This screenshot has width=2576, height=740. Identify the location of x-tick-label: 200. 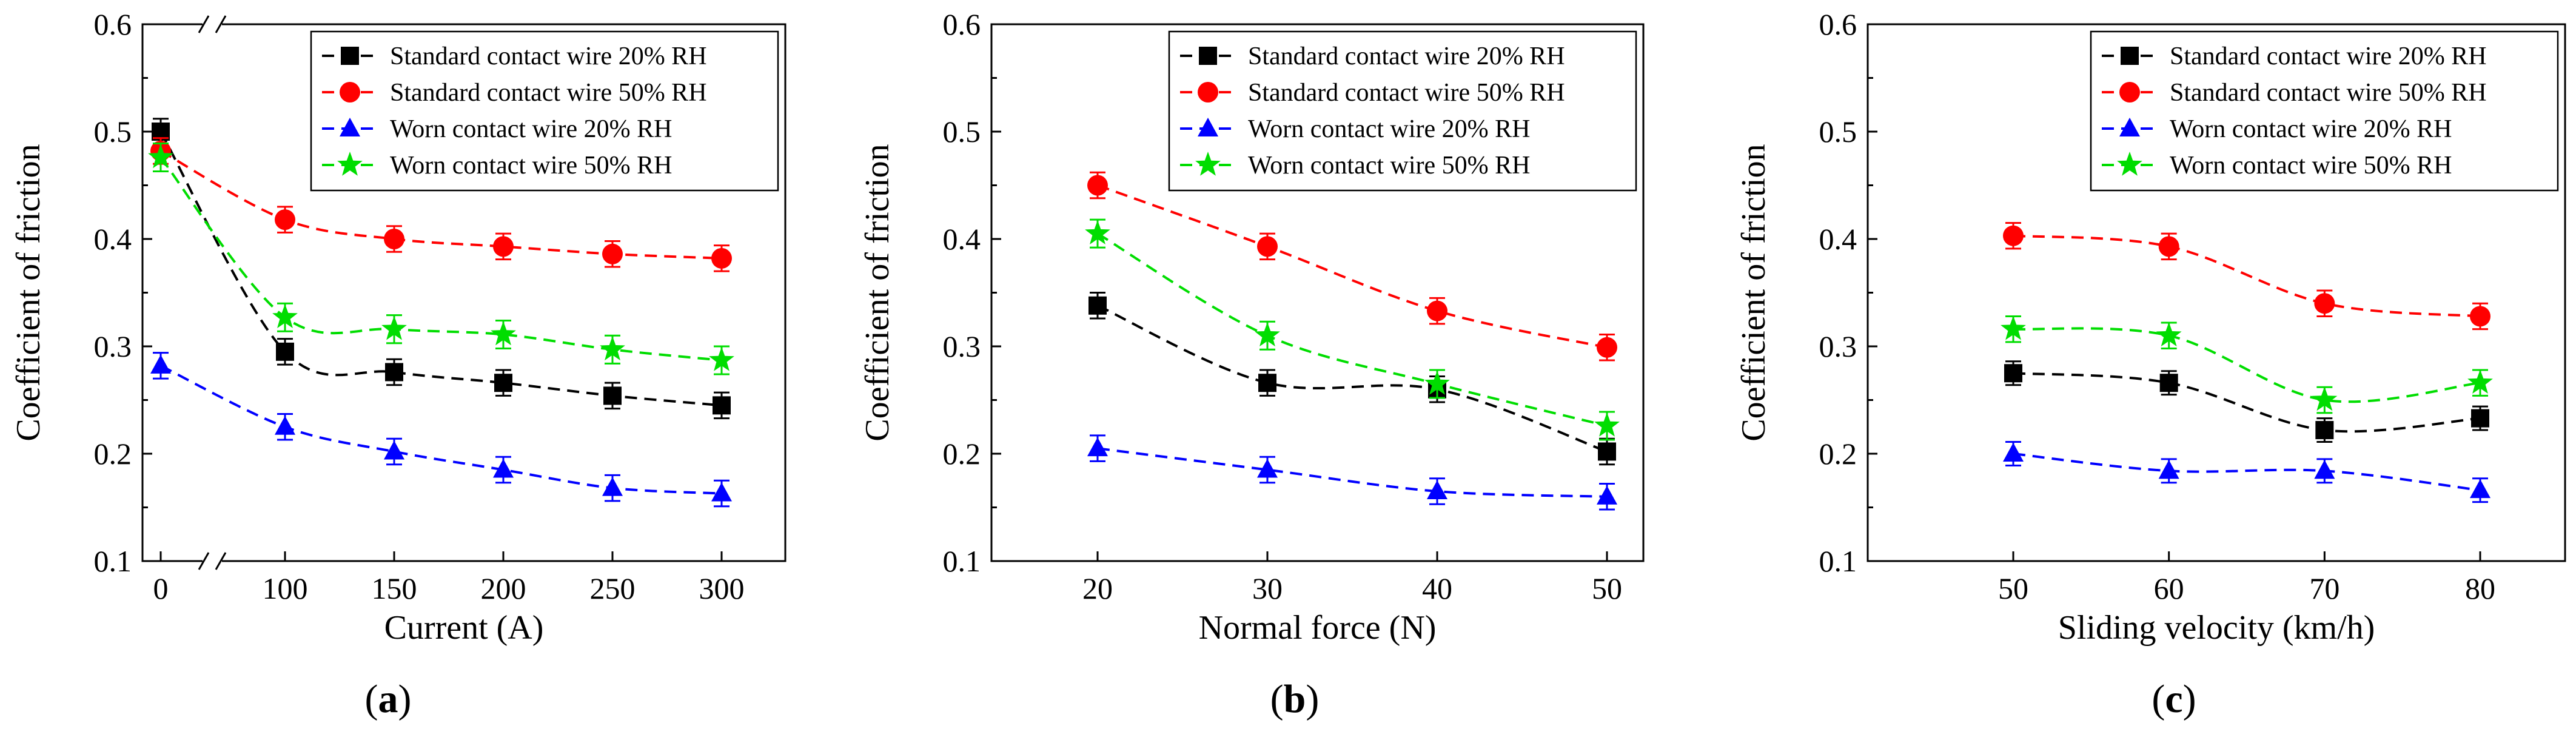
(504, 588).